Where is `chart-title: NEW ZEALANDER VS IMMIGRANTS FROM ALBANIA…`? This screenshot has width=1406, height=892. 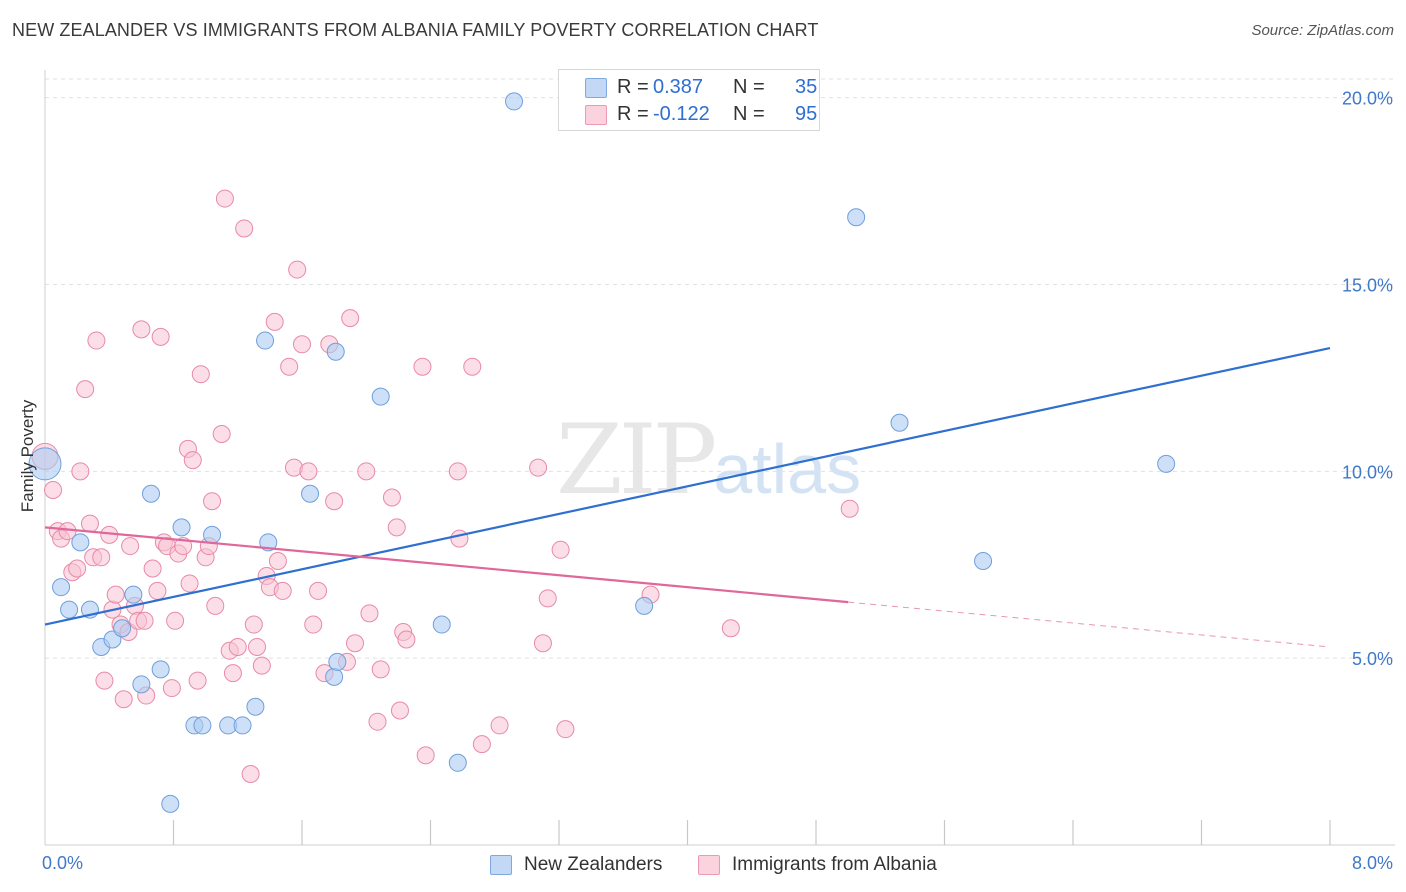
chart-title: NEW ZEALANDER VS IMMIGRANTS FROM ALBANIA… is located at coordinates (415, 30).